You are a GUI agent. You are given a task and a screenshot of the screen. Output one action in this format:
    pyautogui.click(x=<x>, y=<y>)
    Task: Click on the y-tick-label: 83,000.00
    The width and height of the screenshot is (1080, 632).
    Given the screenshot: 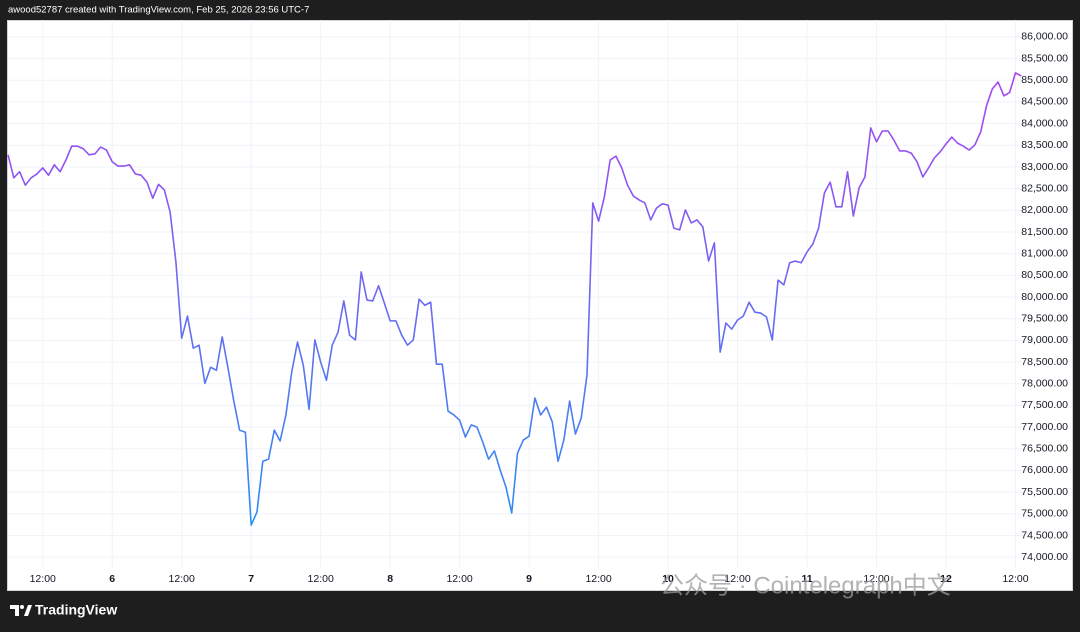 What is the action you would take?
    pyautogui.click(x=1044, y=167)
    